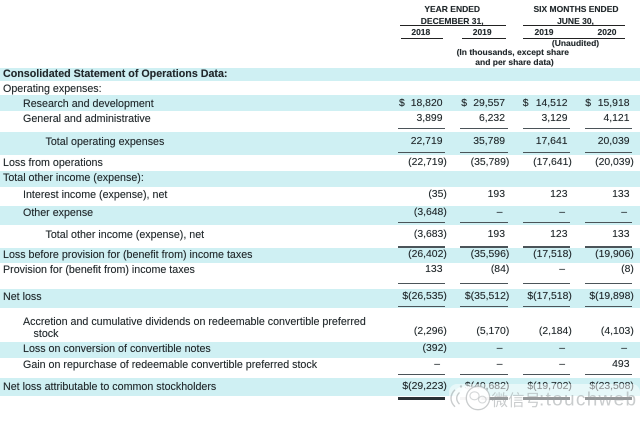 Image resolution: width=640 pixels, height=424 pixels. Describe the element at coordinates (588, 400) in the screenshot. I see `svg-text: :touchweb` at that location.